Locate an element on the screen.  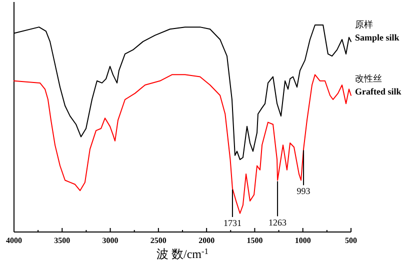
x-tick-label: 3000 is located at coordinates (110, 240).